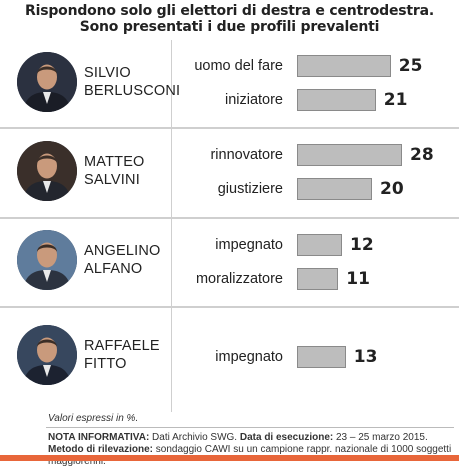  What do you see at coordinates (114, 162) in the screenshot?
I see `person-name-first: MATTEO` at bounding box center [114, 162].